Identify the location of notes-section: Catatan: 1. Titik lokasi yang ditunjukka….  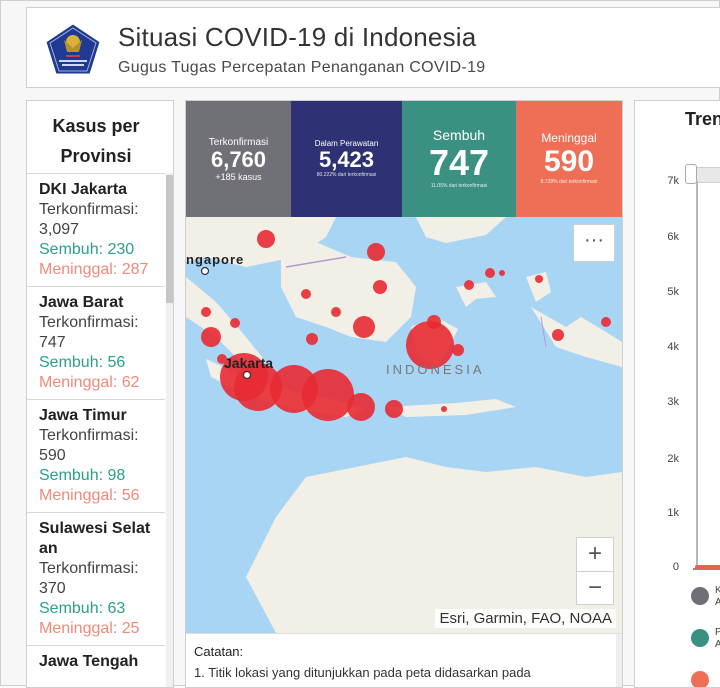
(404, 660).